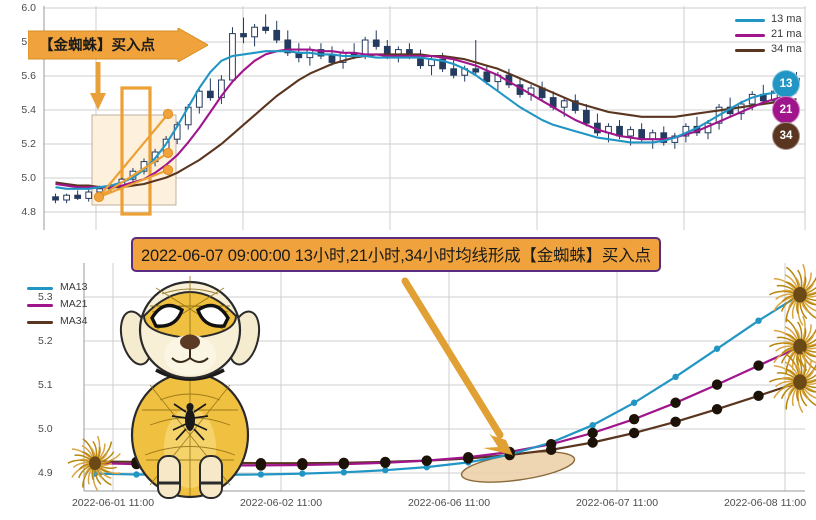 This screenshot has height=520, width=816. What do you see at coordinates (45, 341) in the screenshot?
I see `lower-ytick-3: 5.2` at bounding box center [45, 341].